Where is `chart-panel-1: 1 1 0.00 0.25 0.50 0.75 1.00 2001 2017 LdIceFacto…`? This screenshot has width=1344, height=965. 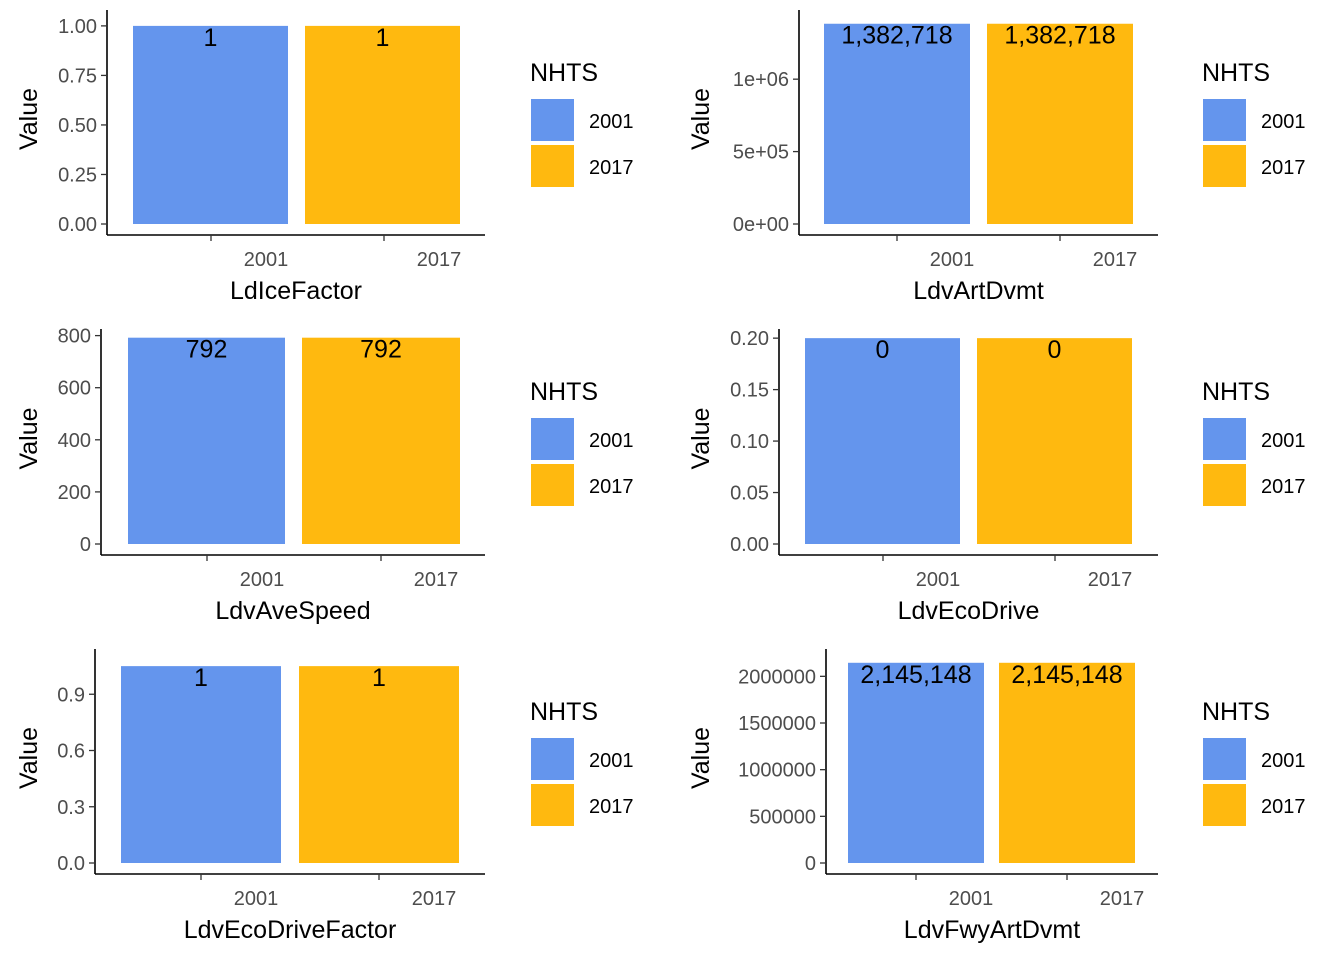
chart-panel-1: 1 1 0.00 0.25 0.50 0.75 1.00 2001 2017 LdIceFacto… is located at coordinates (324, 157).